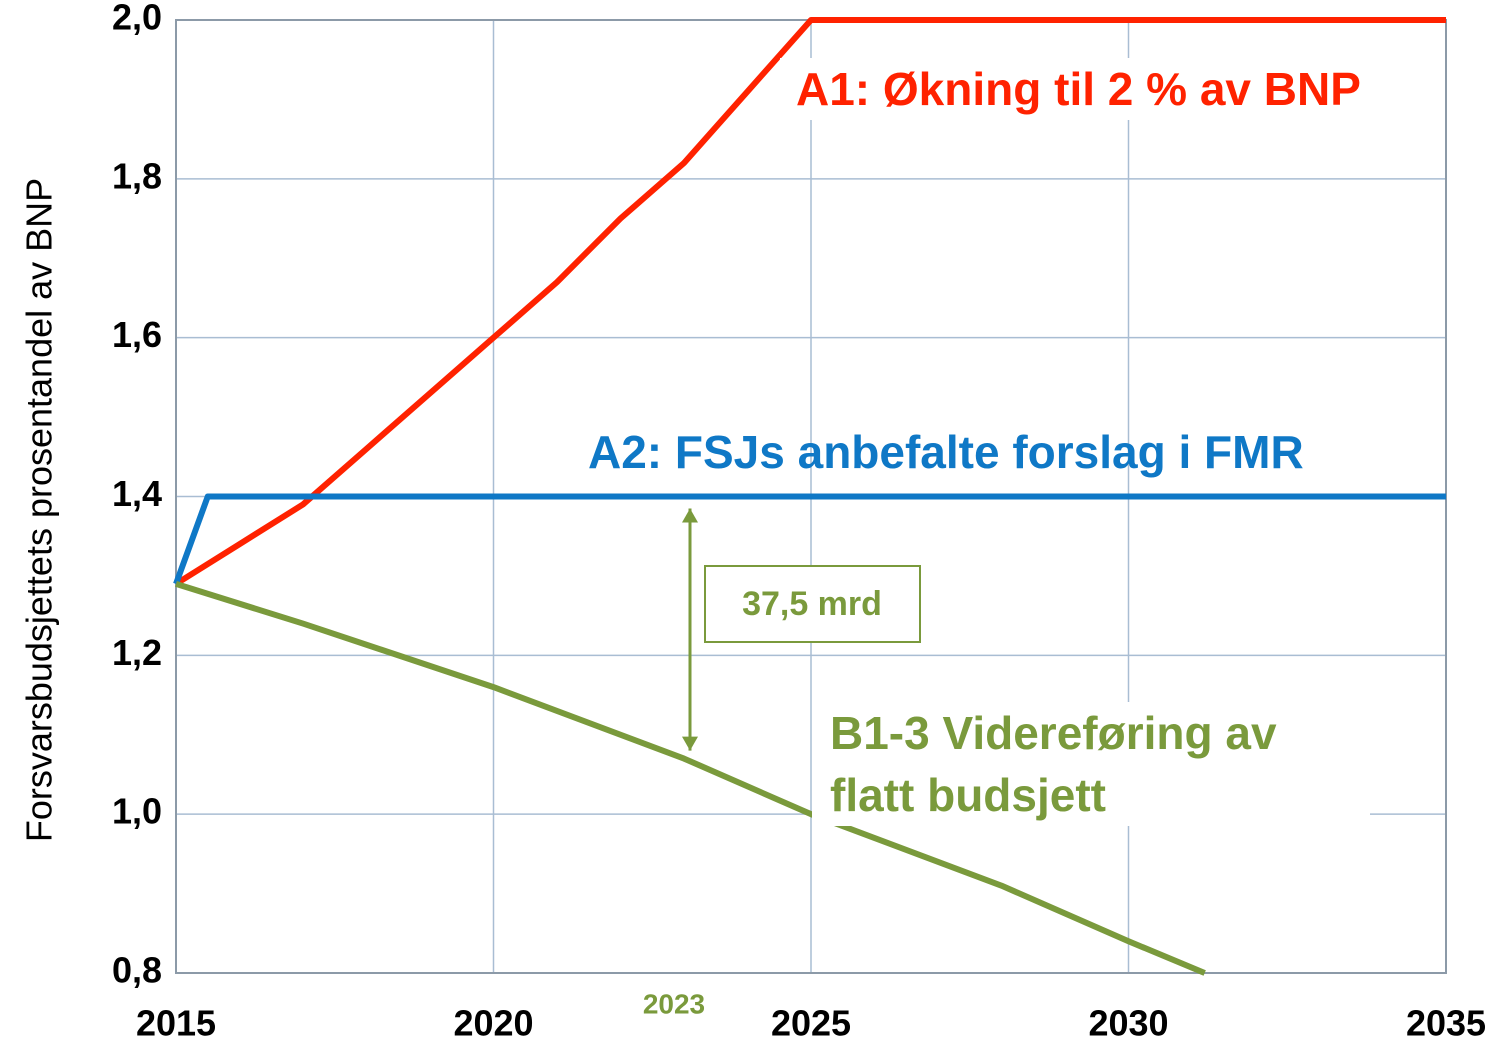  Describe the element at coordinates (946, 452) in the screenshot. I see `series-label: A2: FSJs anbefalte forslag i FMR` at that location.